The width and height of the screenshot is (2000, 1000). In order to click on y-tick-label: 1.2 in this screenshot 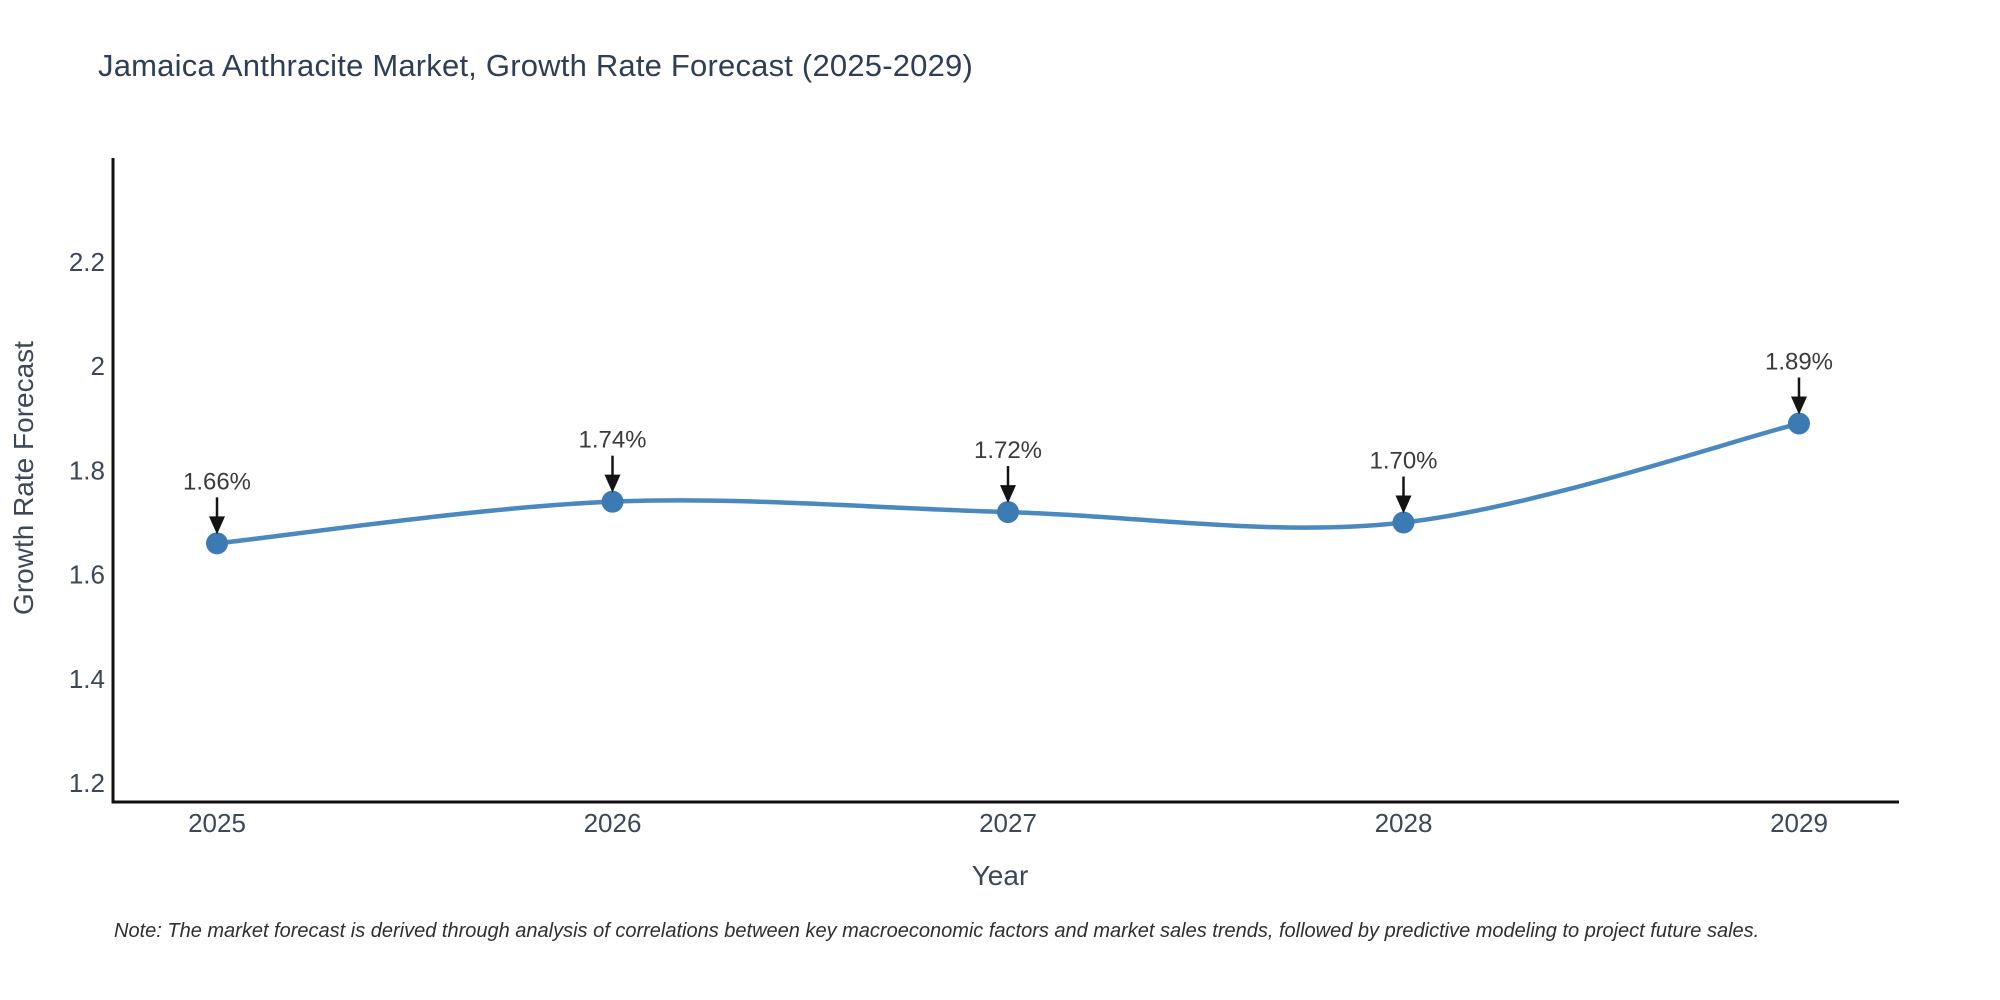, I will do `click(87, 783)`.